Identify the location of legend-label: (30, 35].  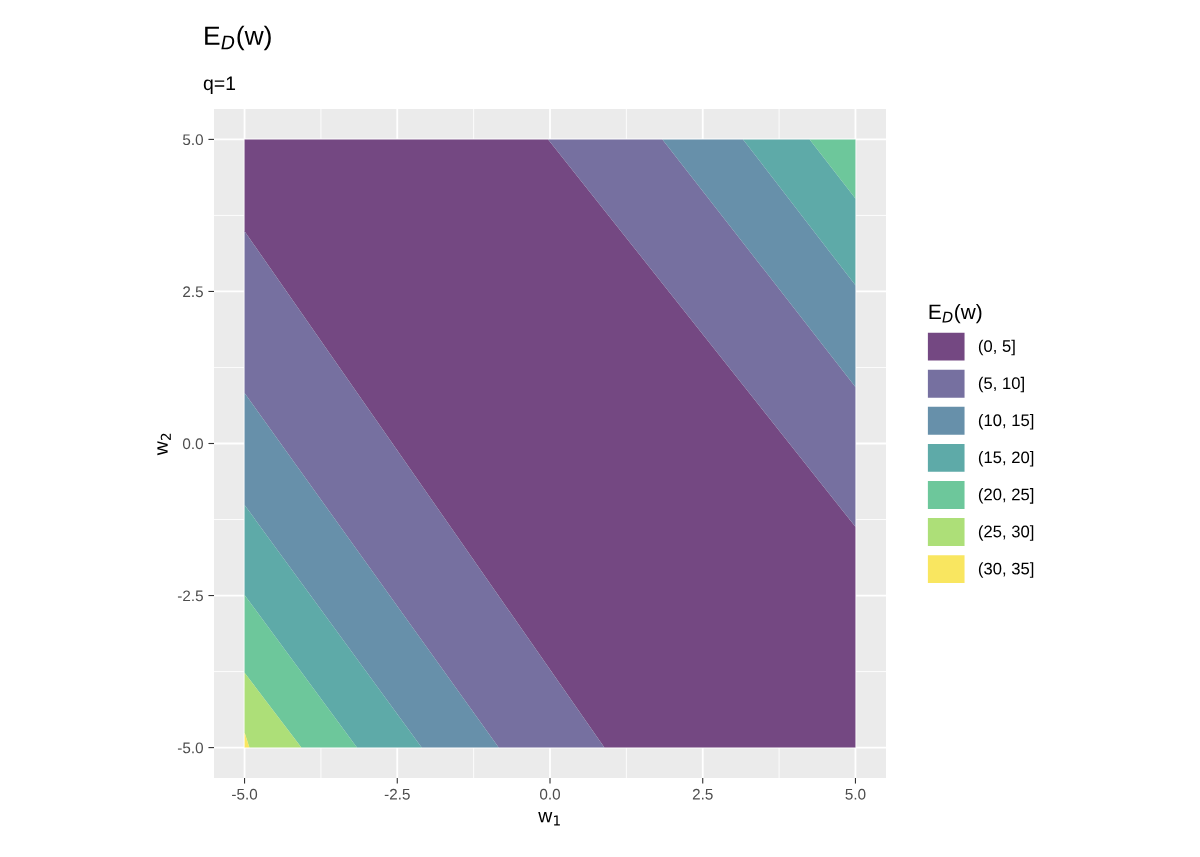
(1006, 570).